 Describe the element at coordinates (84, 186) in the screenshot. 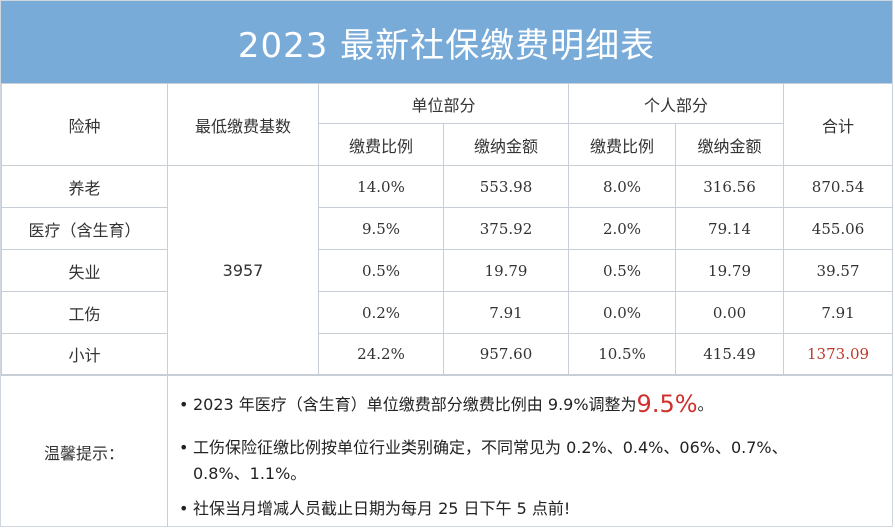

I see `row-name: 养老` at that location.